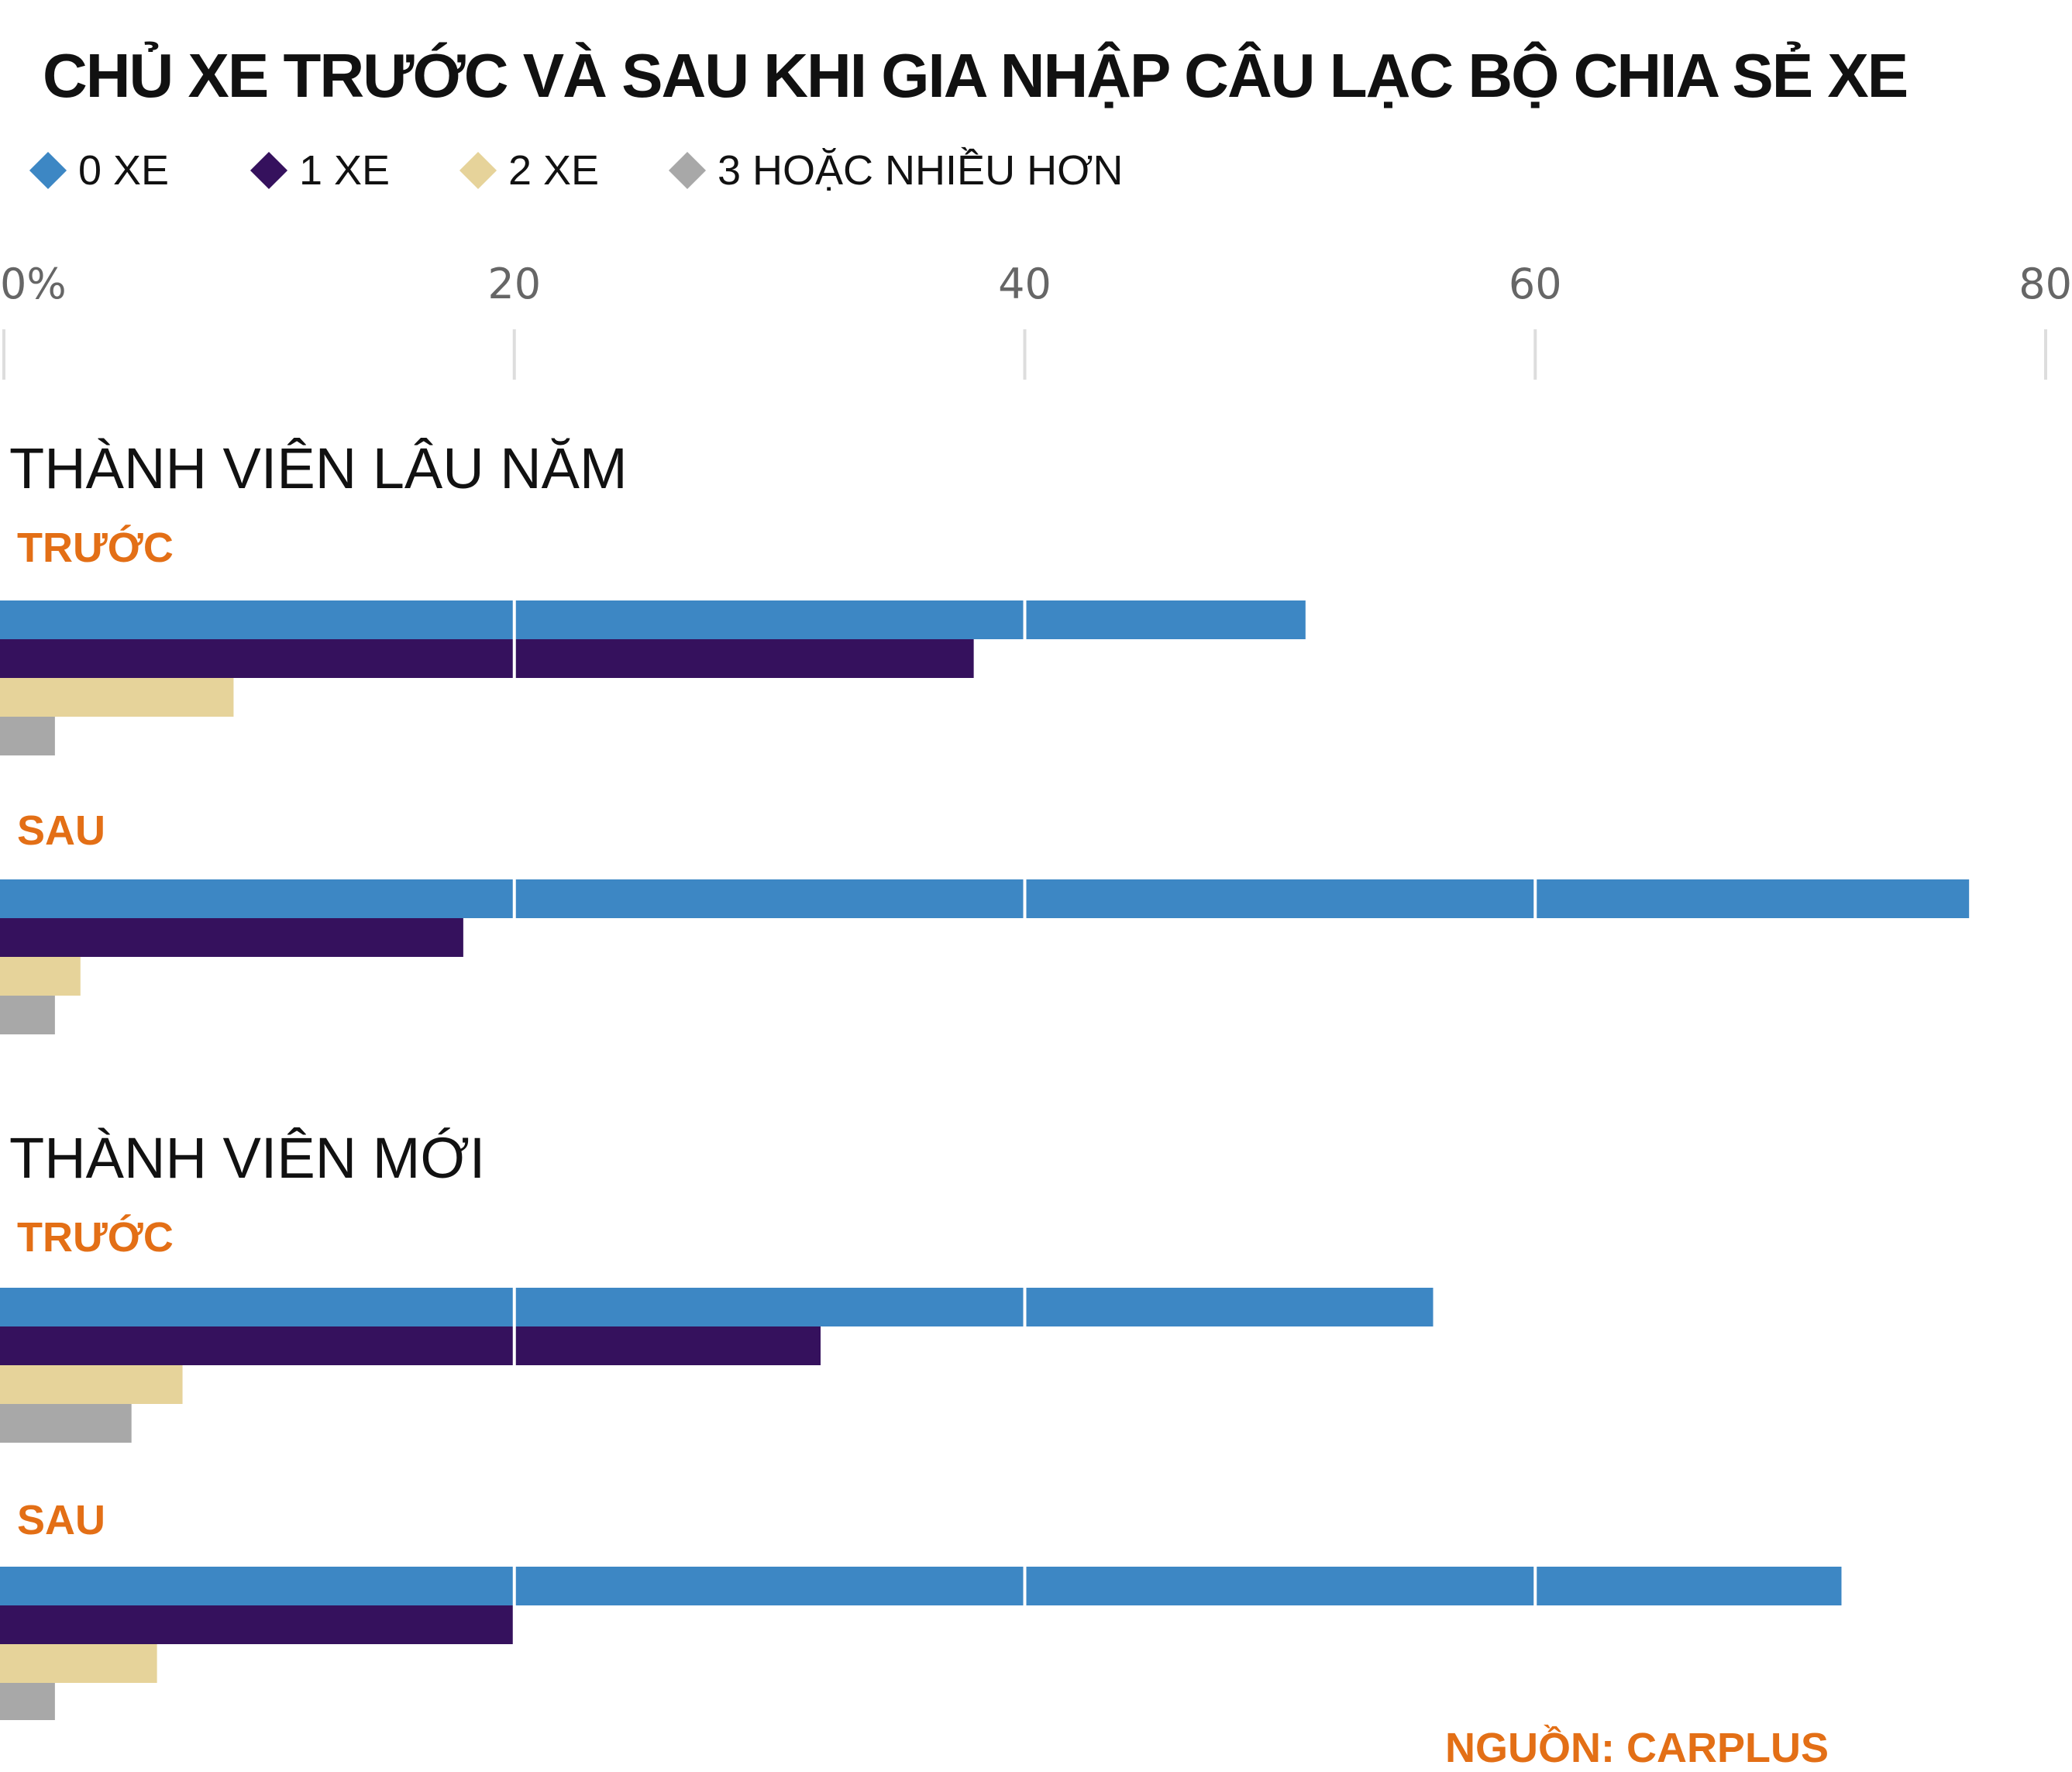  I want to click on legend: 0 XE 1 XE 2 XE 3 HOẶC NHIỀU HƠN, so click(962, 170).